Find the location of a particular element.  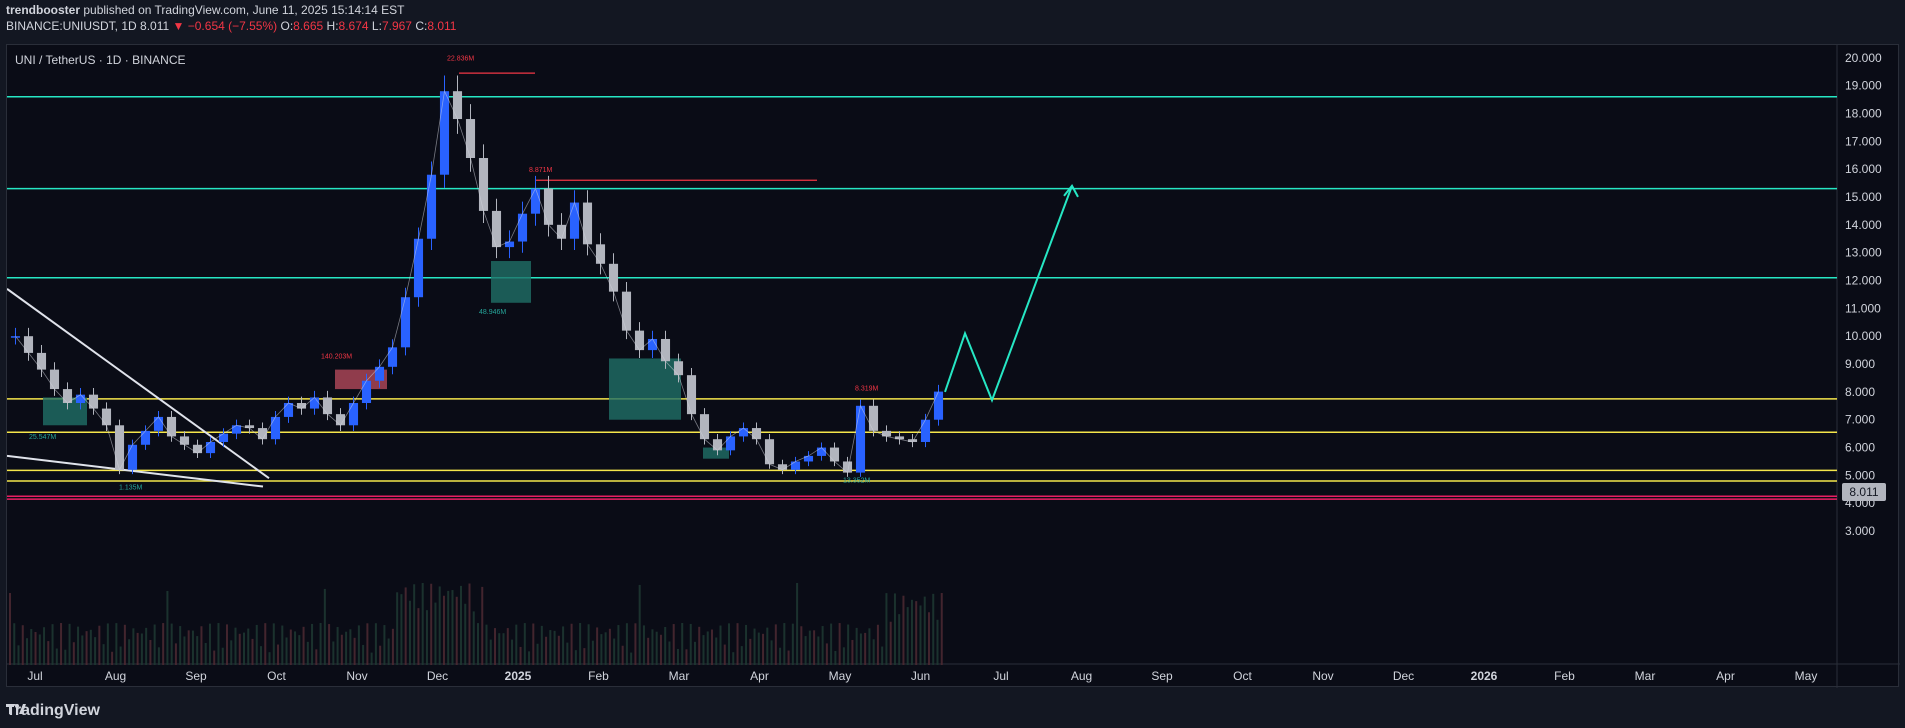

volume-annotation: 13.352M is located at coordinates (856, 480).